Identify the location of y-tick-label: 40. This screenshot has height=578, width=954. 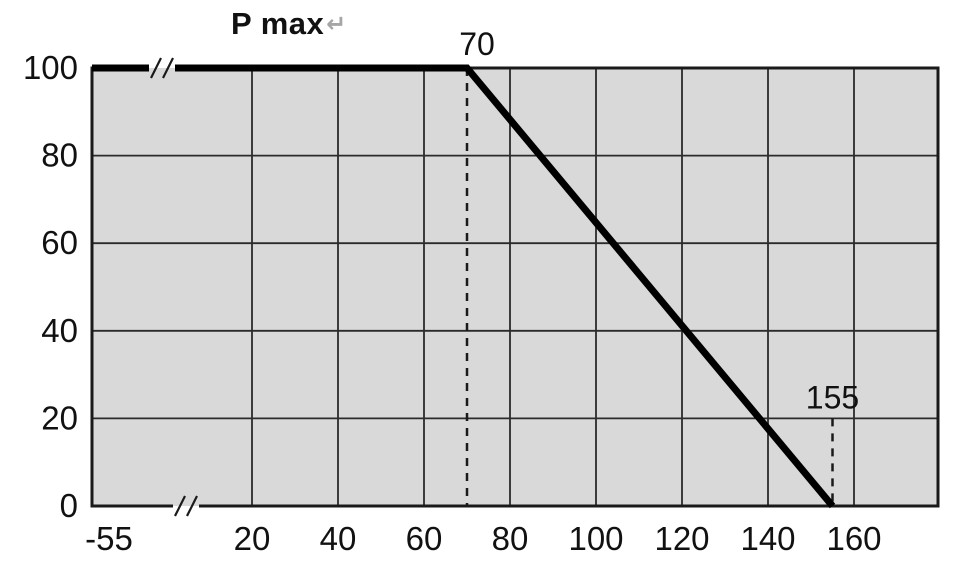
(59, 330).